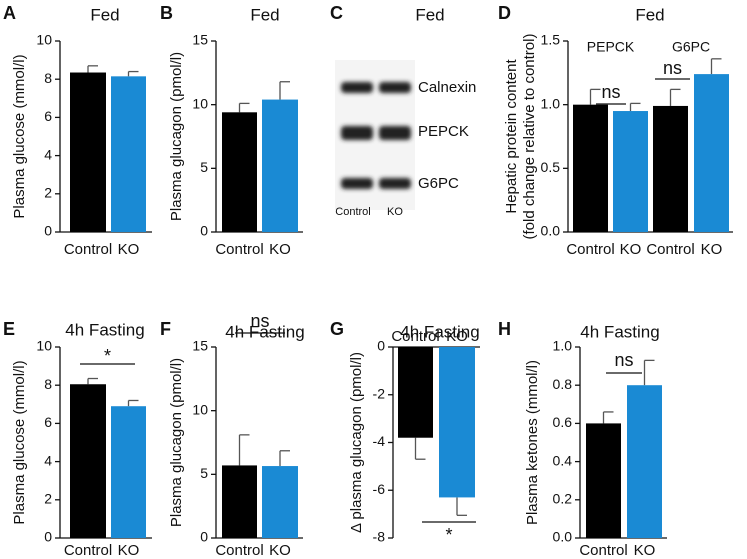  Describe the element at coordinates (356, 442) in the screenshot. I see `y-axis-label: Δ plasma glucagon (pmol/l)` at that location.